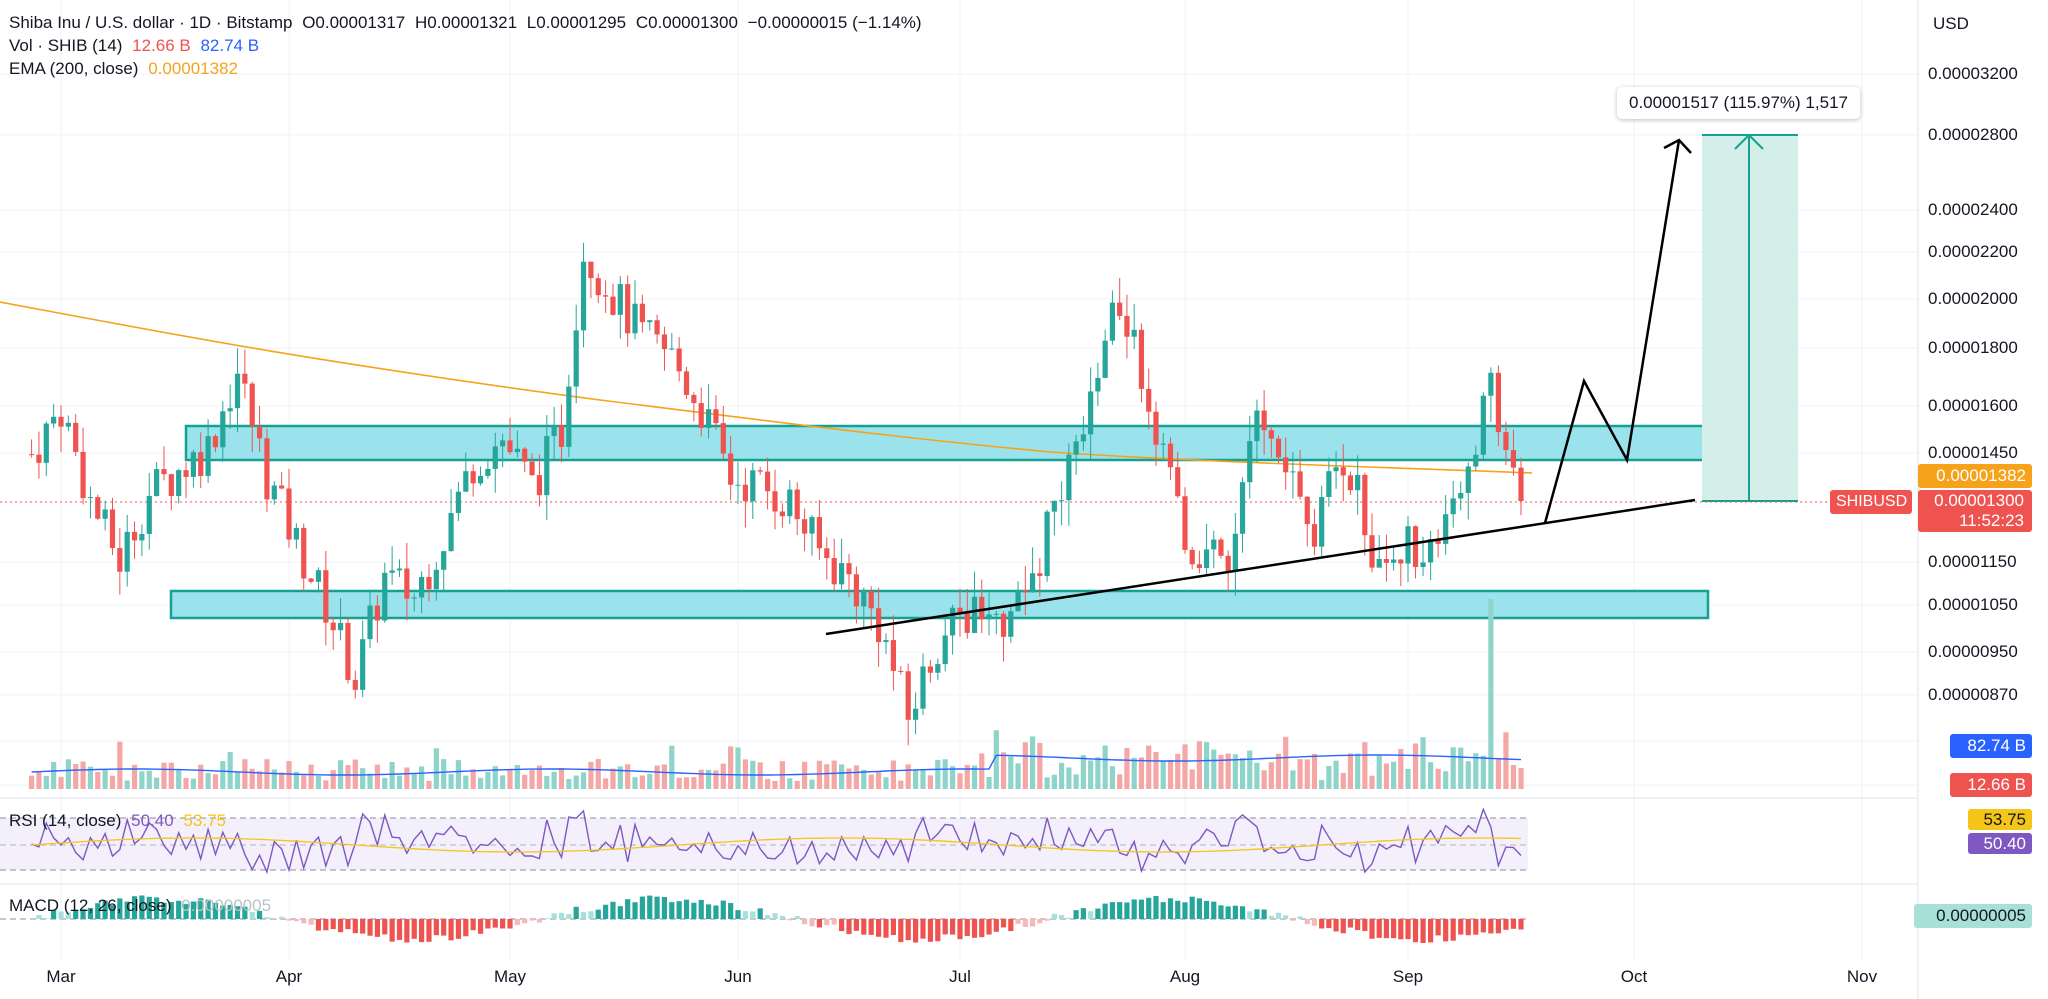 The width and height of the screenshot is (2048, 999). What do you see at coordinates (120, 821) in the screenshot?
I see `rsi-legend: RSI (14, close) 50.40 53.75` at bounding box center [120, 821].